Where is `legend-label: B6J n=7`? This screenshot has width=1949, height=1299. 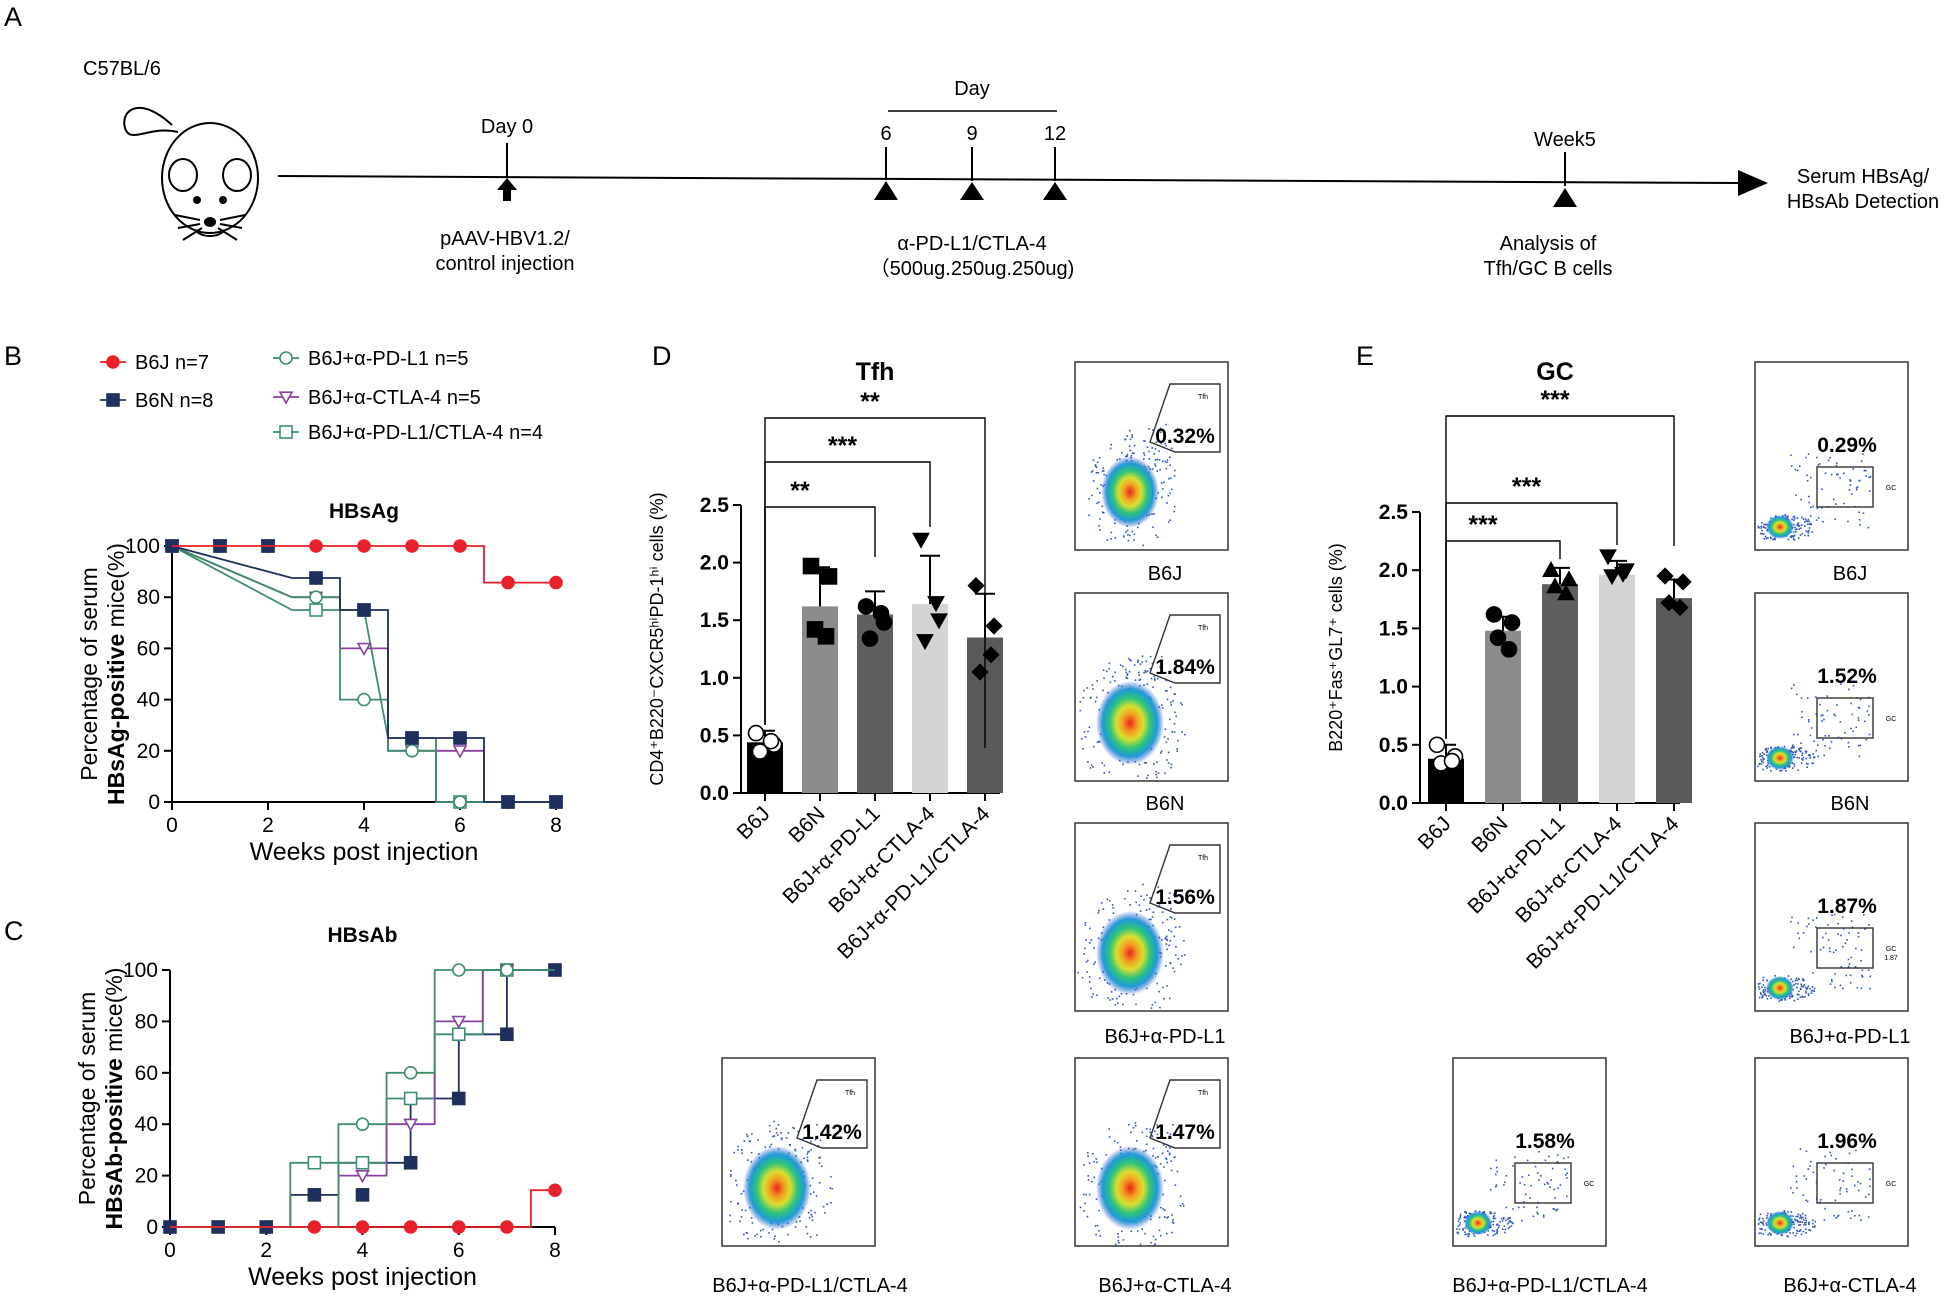 legend-label: B6J n=7 is located at coordinates (172, 363).